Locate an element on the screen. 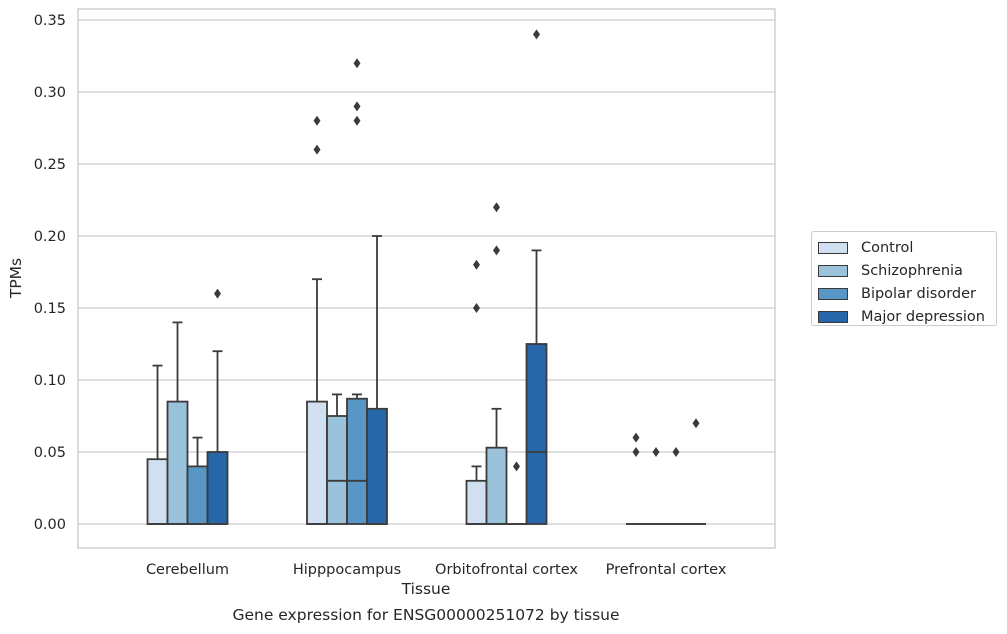 Image resolution: width=1007 pixels, height=634 pixels. box-cerebellum-major-depression is located at coordinates (217, 488).